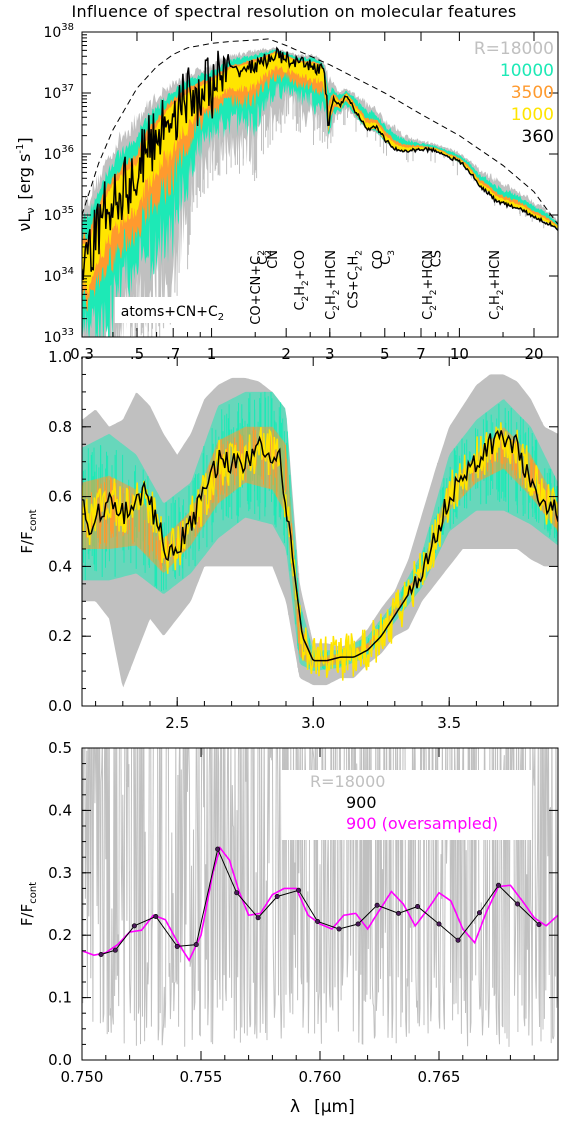  Describe the element at coordinates (60, 357) in the screenshot. I see `panel2-ytick-label: 1.0` at that location.